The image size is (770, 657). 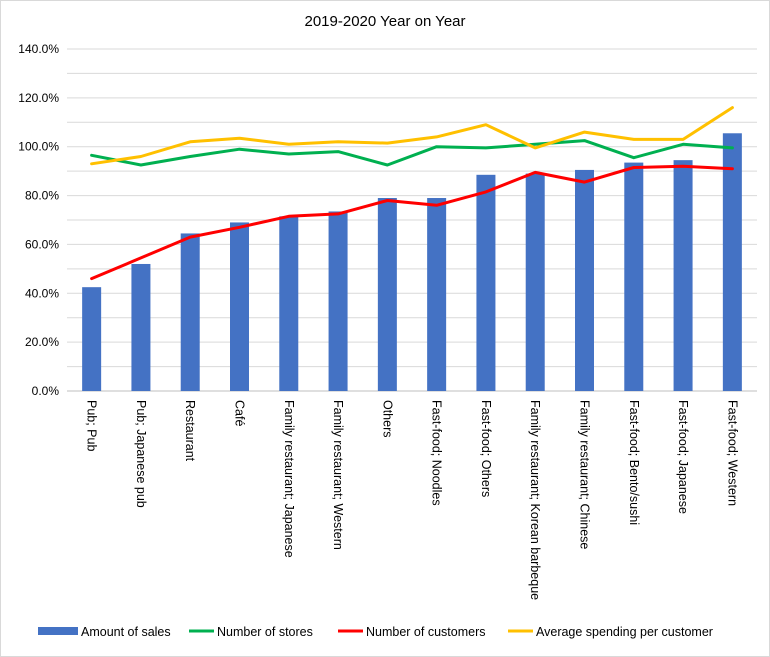 What do you see at coordinates (265, 632) in the screenshot?
I see `legend-label: Number of stores` at bounding box center [265, 632].